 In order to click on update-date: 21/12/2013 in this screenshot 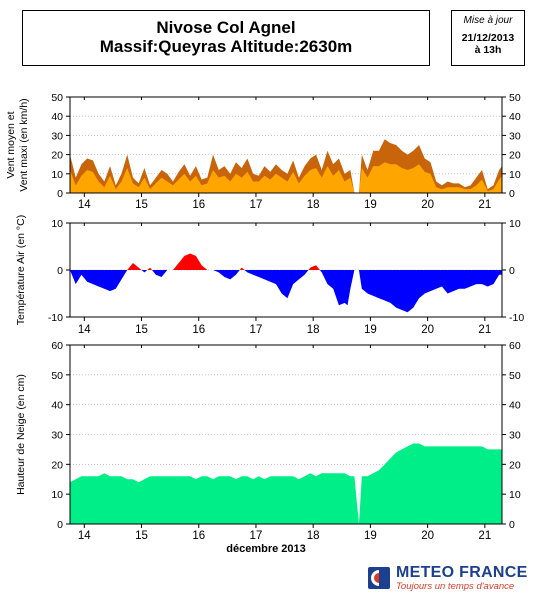, I will do `click(488, 38)`.